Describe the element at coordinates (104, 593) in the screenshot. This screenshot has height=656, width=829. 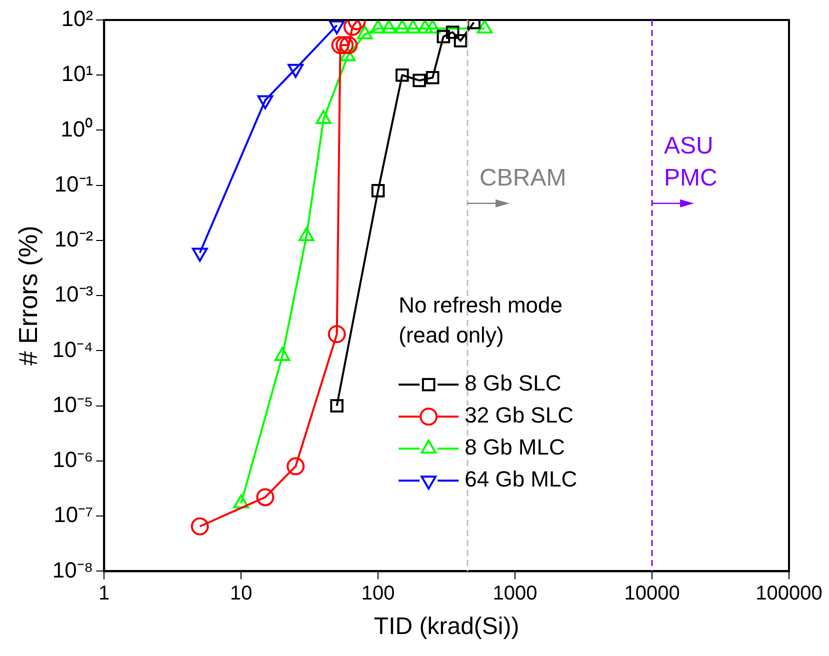
I see `x-tick-label: 1` at that location.